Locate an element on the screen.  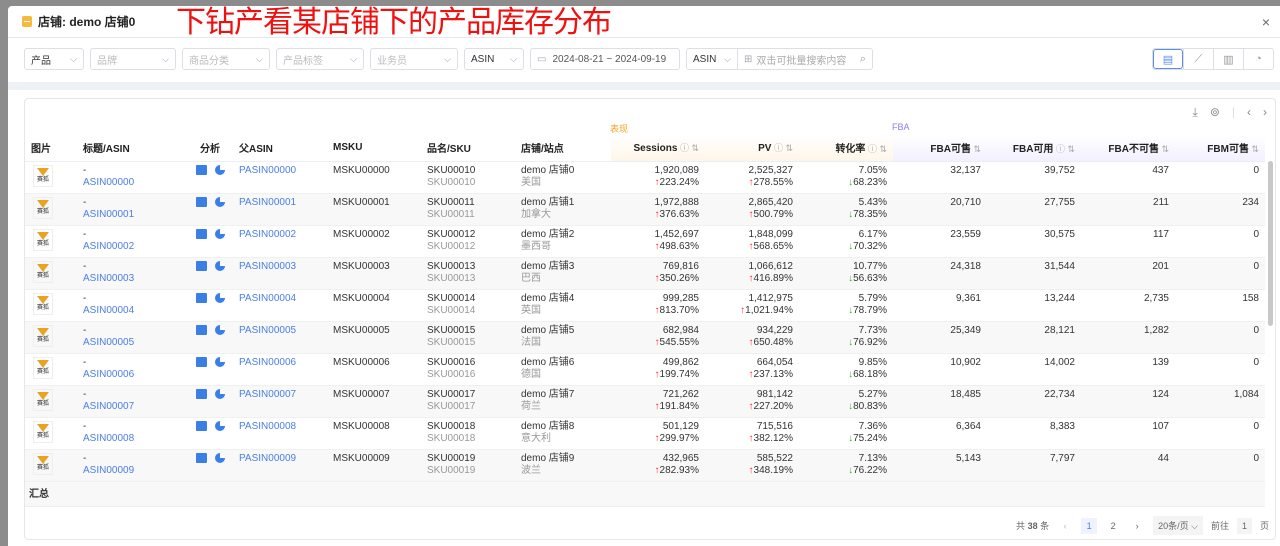
asin-level-select: ASIN ⌵ is located at coordinates (494, 59).